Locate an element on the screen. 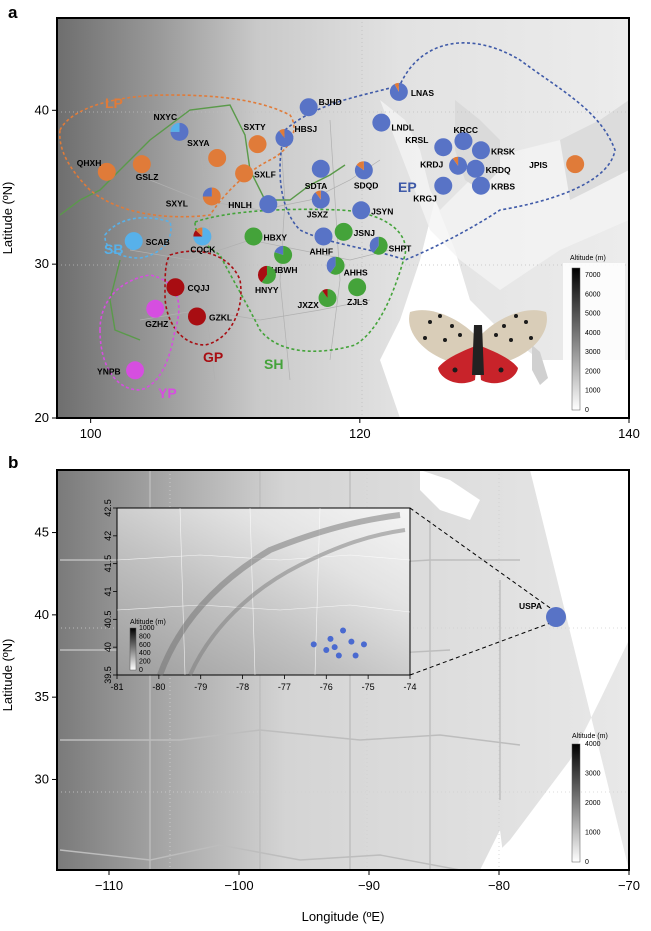 The image size is (651, 931). inset-y-tick-label: 41.5 is located at coordinates (108, 564).